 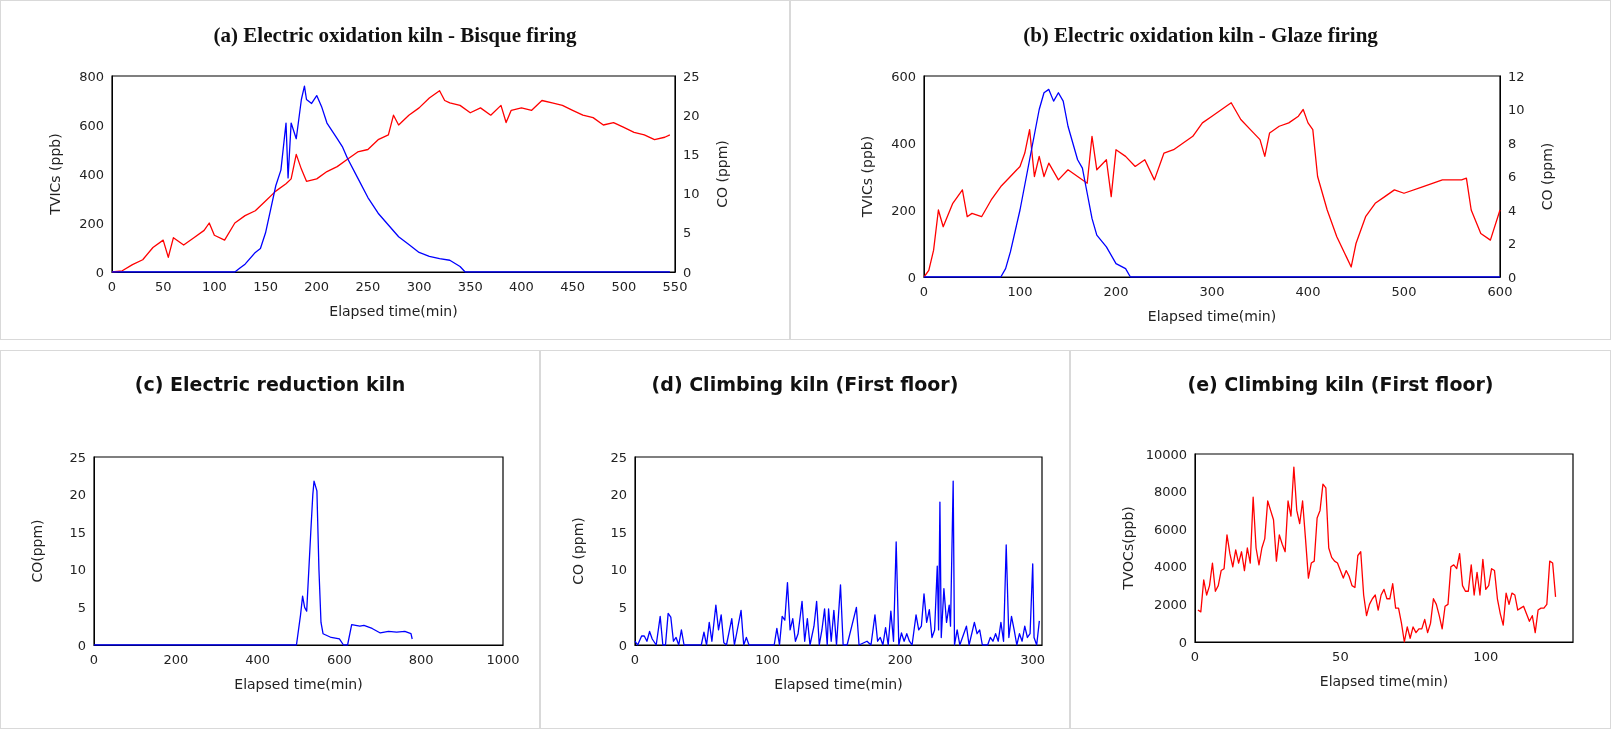 I want to click on x-tick-label: 800, so click(x=421, y=659).